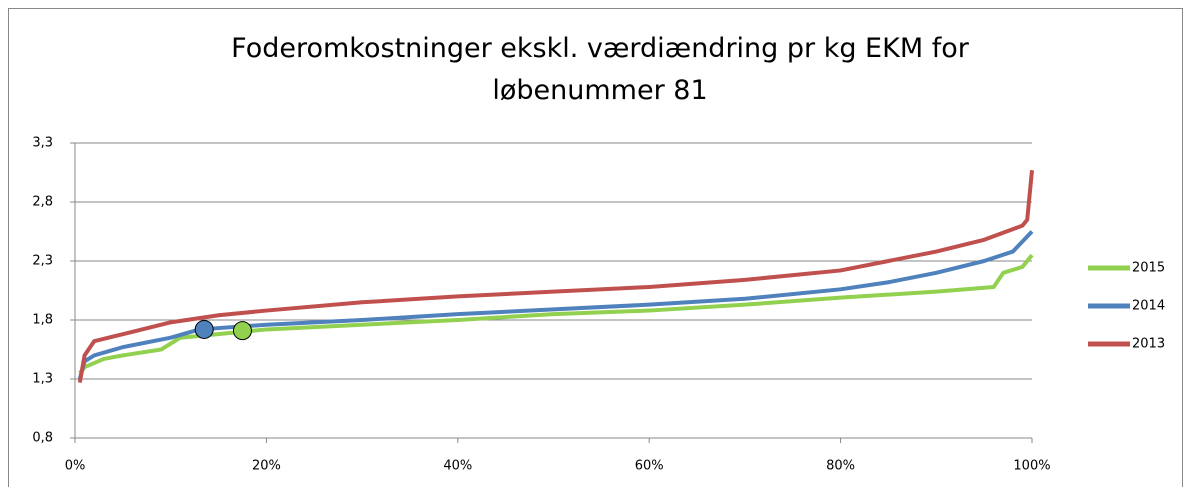 Image resolution: width=1192 pixels, height=487 pixels. I want to click on x-tick-label: 0%, so click(75, 466).